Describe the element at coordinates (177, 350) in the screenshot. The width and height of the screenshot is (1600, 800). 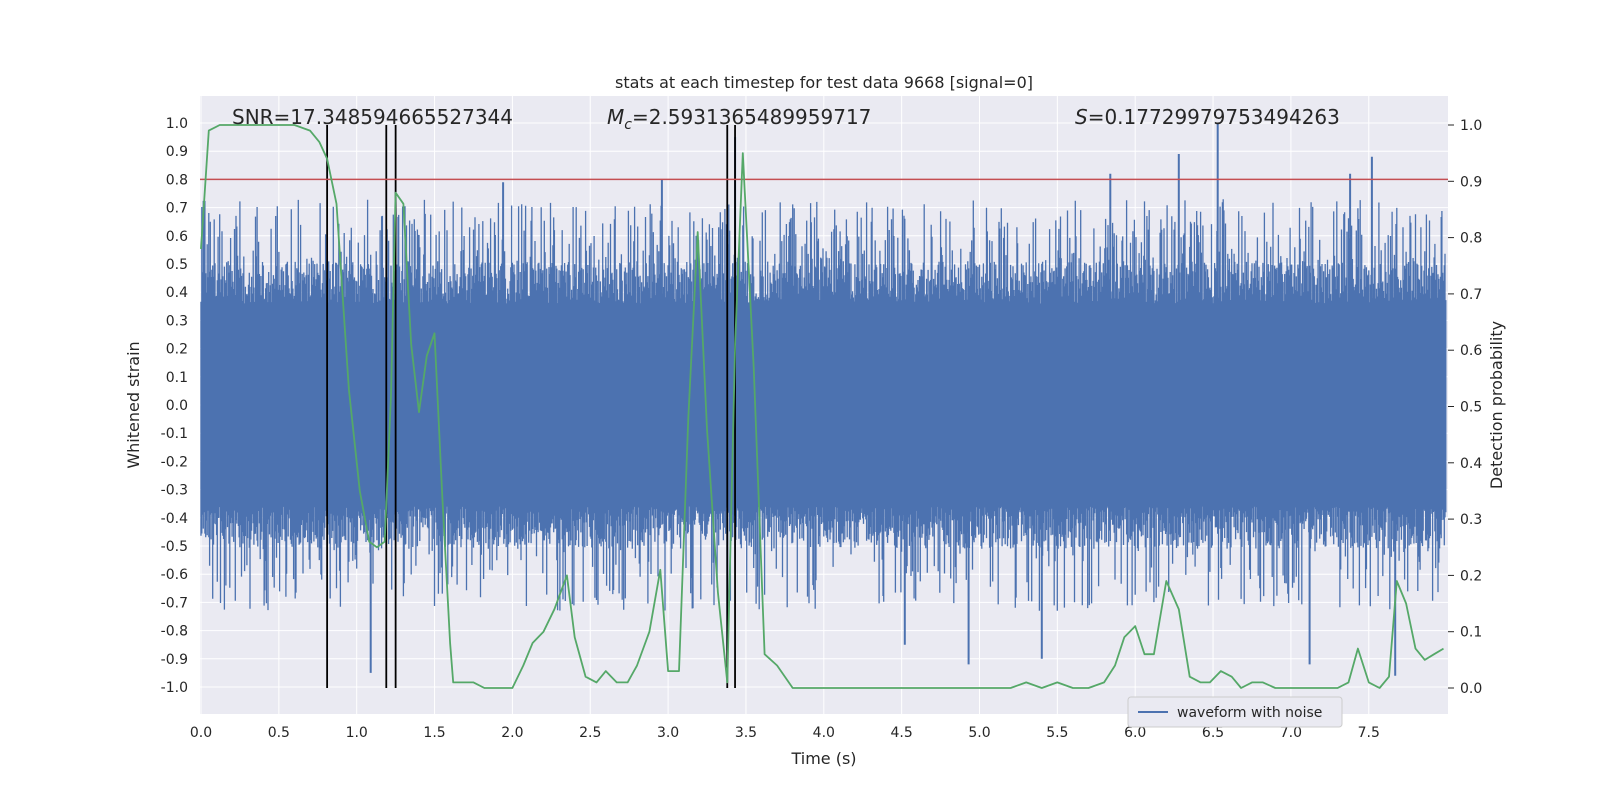
I see `y-left-tick-label: 0.2` at that location.